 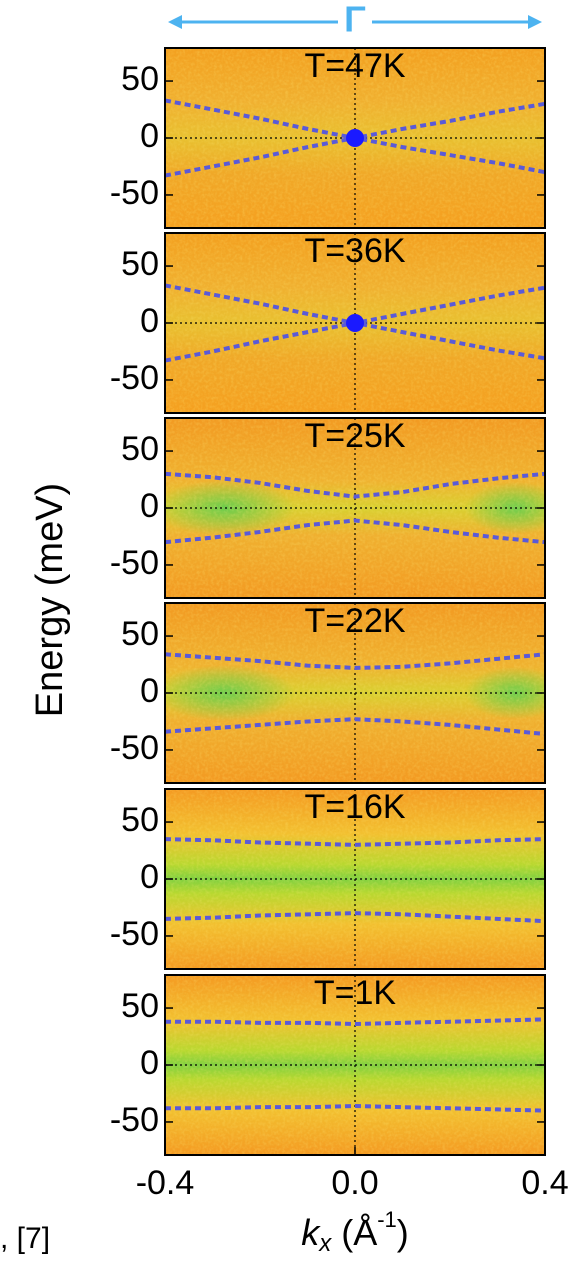 What do you see at coordinates (165, 1183) in the screenshot?
I see `x-tick-label: -0.4` at bounding box center [165, 1183].